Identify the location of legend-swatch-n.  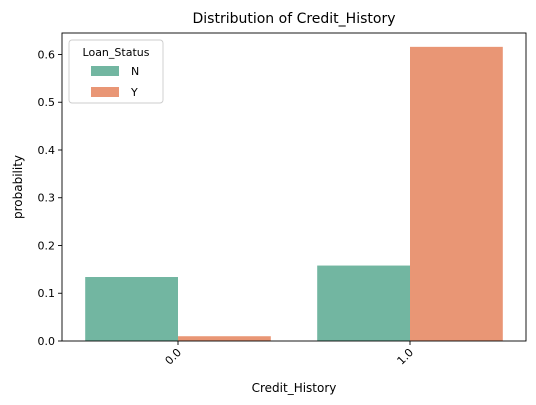
(105, 71).